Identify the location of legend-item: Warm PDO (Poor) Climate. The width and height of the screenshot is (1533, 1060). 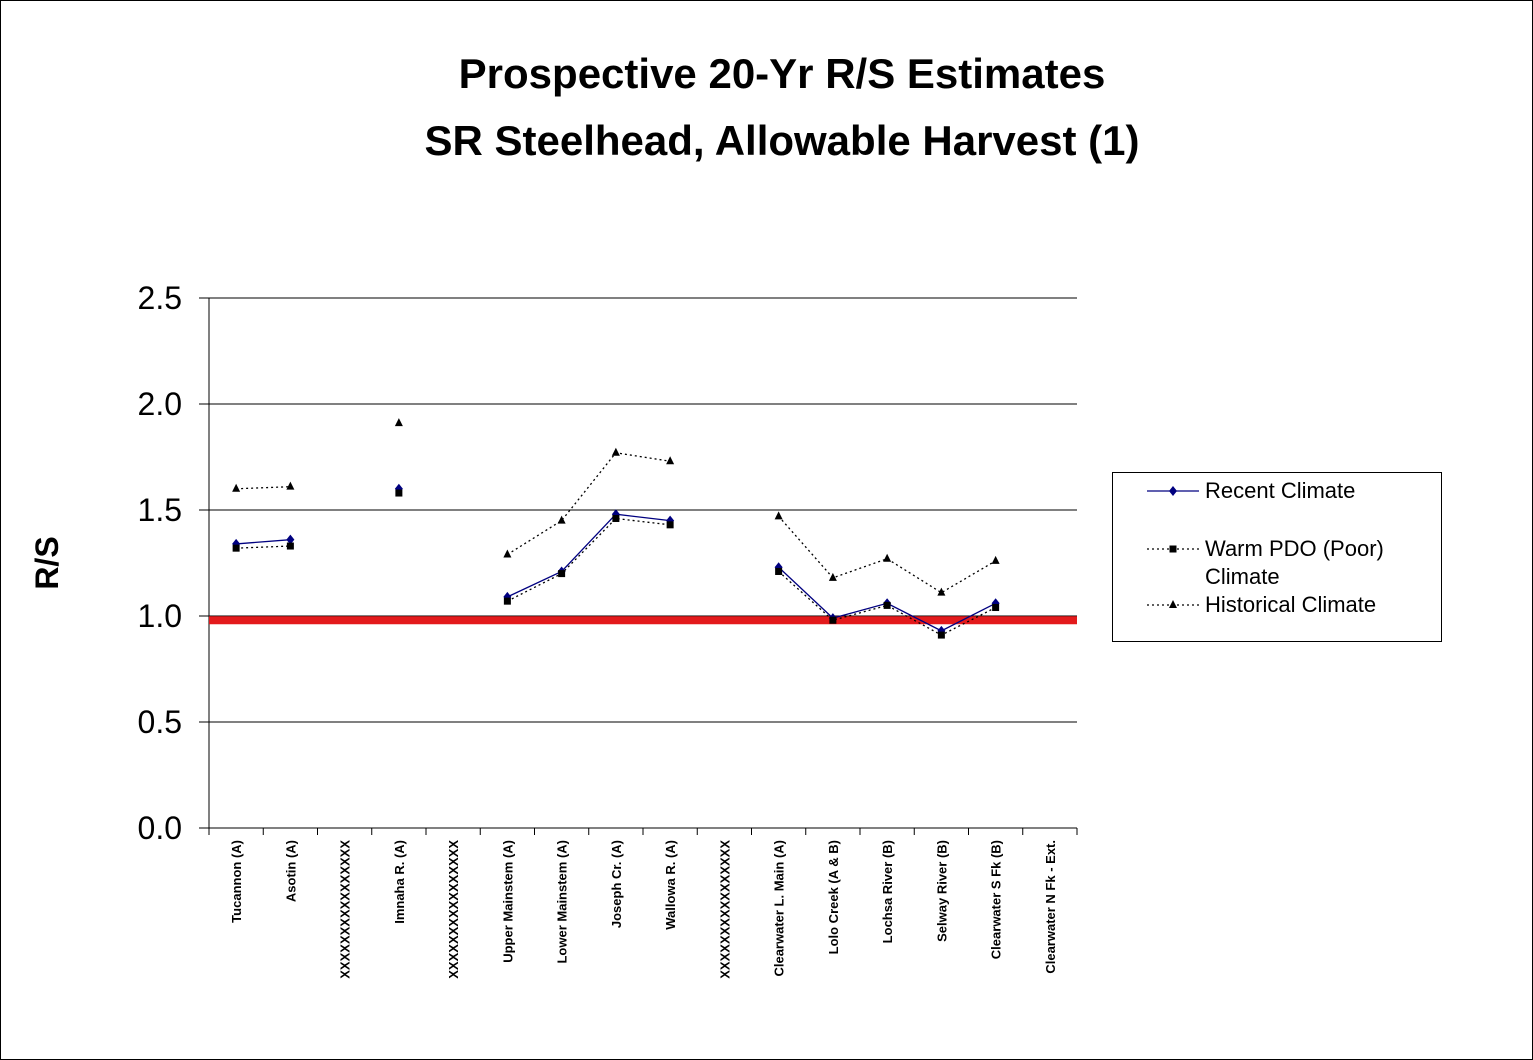
(1266, 563).